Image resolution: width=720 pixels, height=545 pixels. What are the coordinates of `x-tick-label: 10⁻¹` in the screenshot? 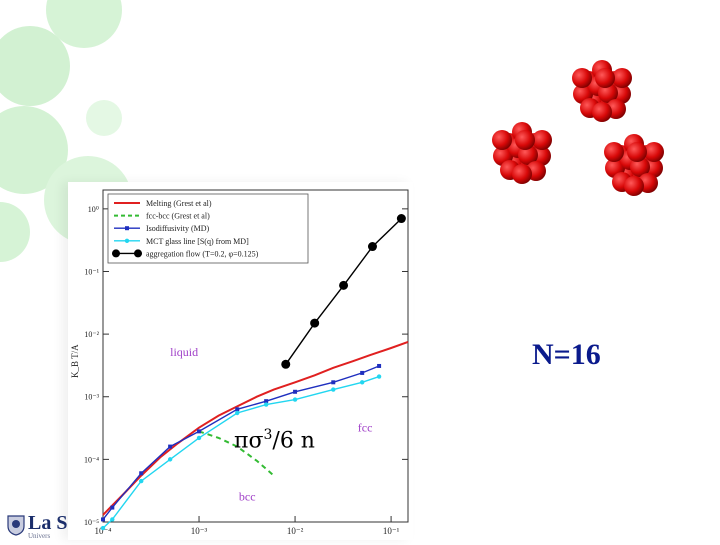 It's located at (391, 531).